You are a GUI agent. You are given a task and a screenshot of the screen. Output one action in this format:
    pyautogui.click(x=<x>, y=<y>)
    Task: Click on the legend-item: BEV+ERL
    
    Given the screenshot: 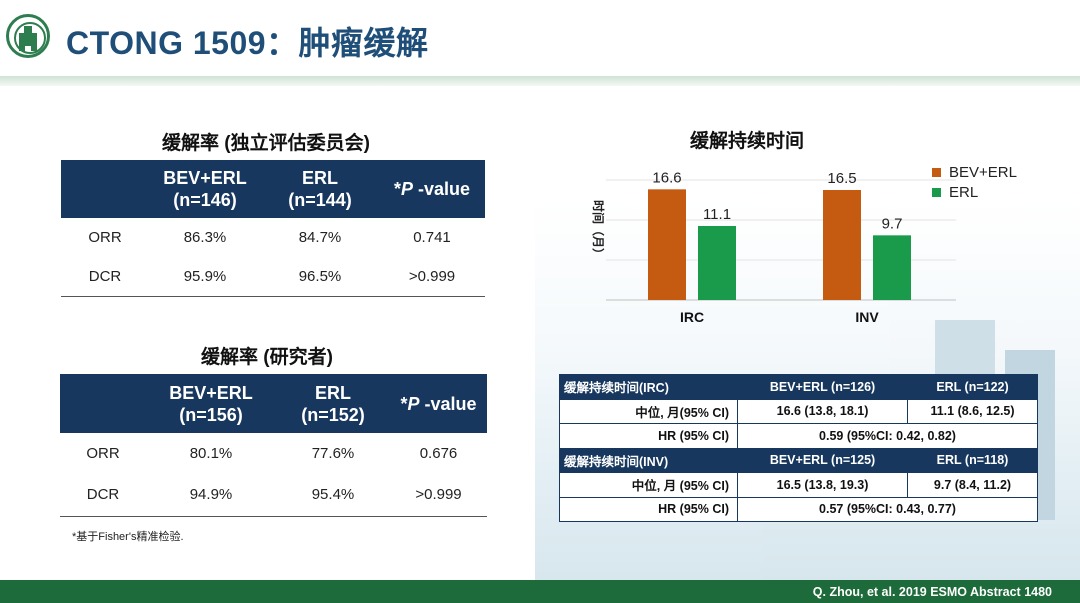 What is the action you would take?
    pyautogui.click(x=974, y=172)
    